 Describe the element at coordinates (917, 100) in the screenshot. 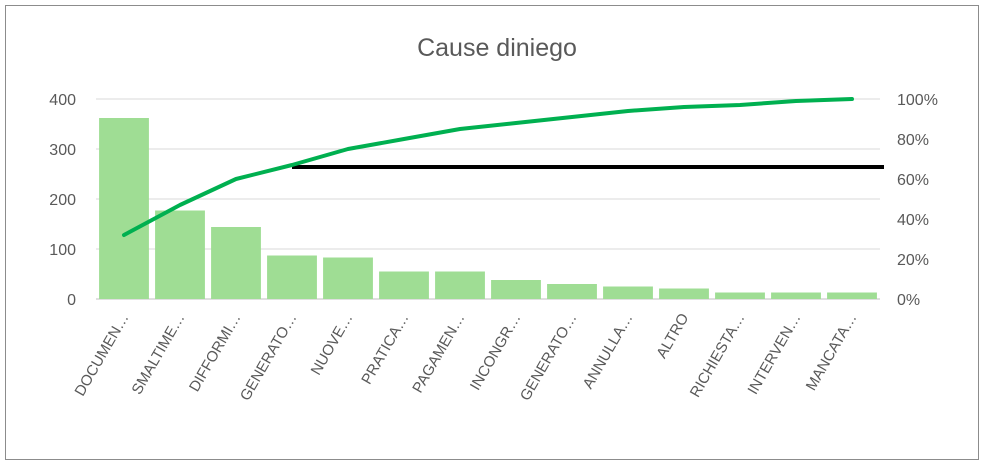

I see `right-tick-label: 100%` at that location.